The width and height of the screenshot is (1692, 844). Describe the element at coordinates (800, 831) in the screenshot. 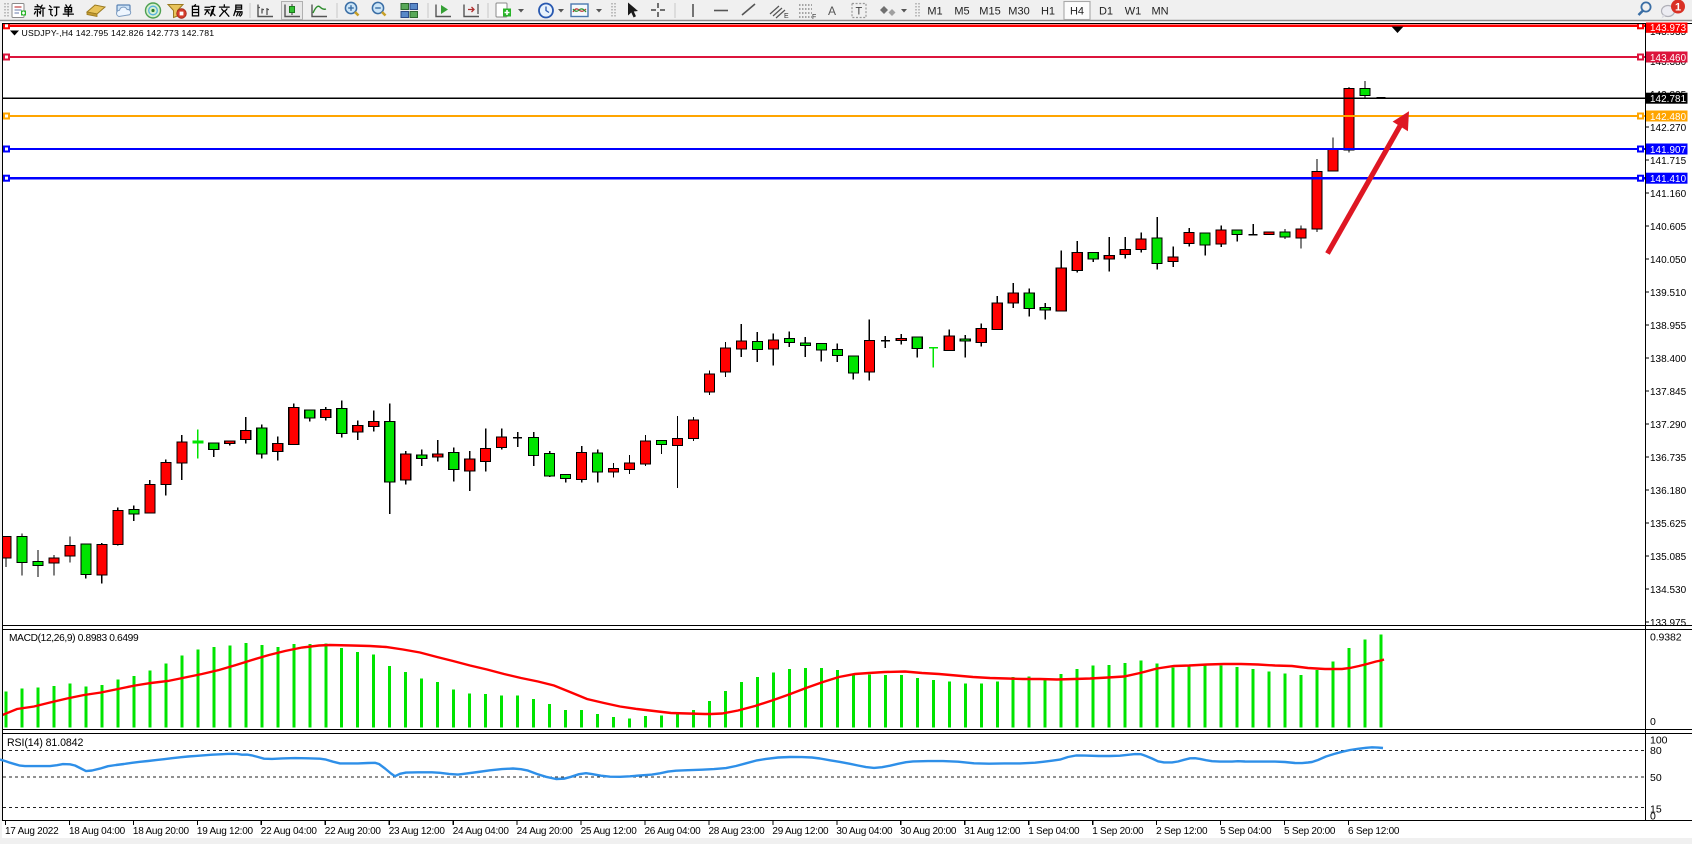

I see `svg-text: 29 Aug 12:00` at that location.